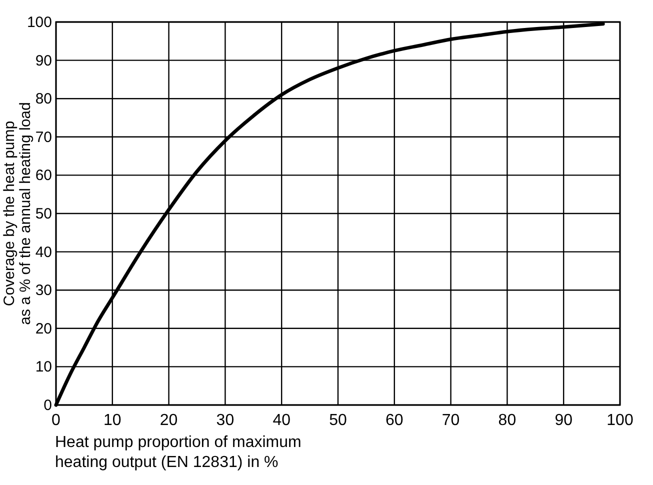 Image resolution: width=653 pixels, height=485 pixels. Describe the element at coordinates (451, 420) in the screenshot. I see `x-tick-label: 70` at that location.